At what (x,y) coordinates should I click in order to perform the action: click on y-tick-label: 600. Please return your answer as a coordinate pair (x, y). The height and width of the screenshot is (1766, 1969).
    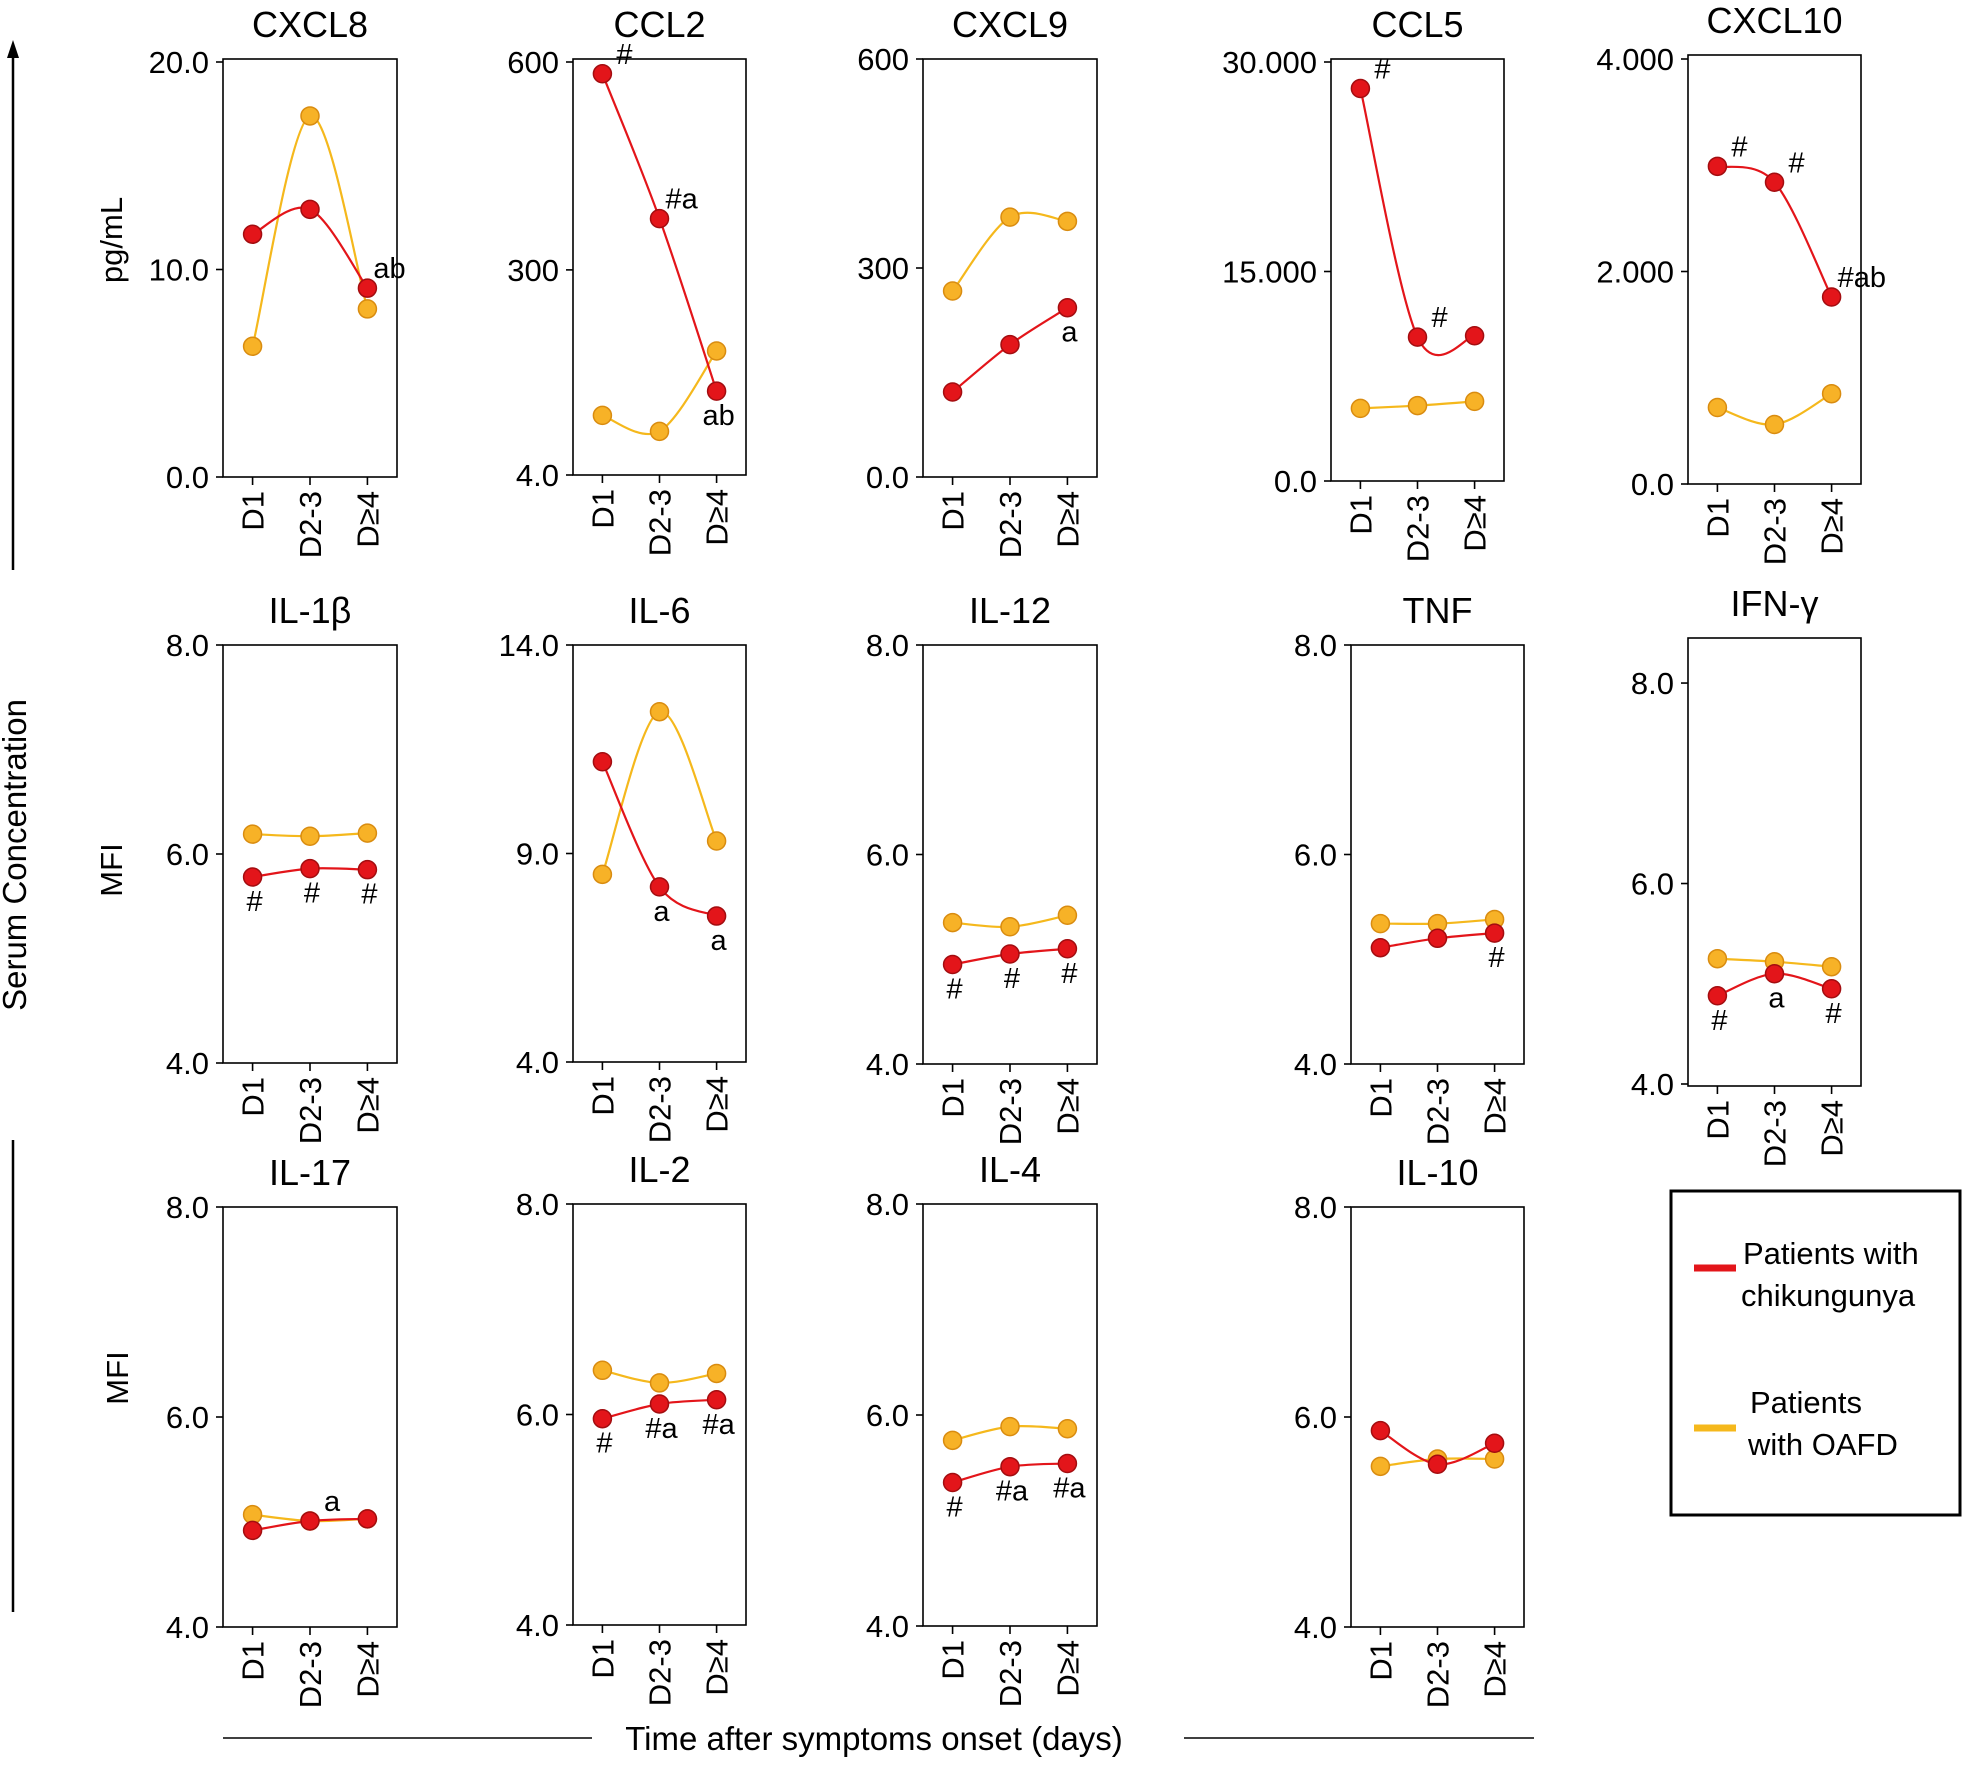
    Looking at the image, I should click on (533, 62).